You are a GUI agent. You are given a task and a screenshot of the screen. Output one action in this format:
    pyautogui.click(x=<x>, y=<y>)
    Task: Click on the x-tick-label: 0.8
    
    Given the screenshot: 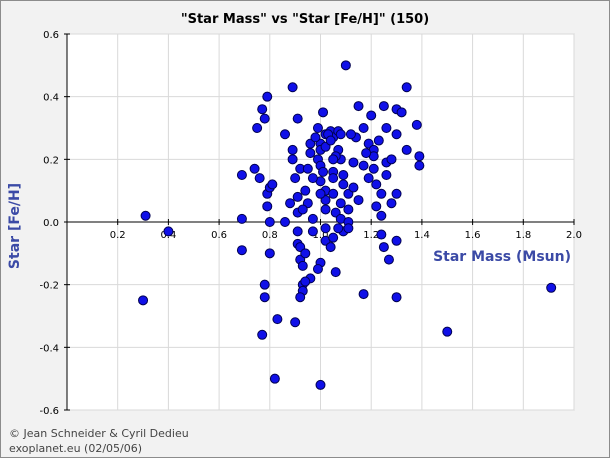 What is the action you would take?
    pyautogui.click(x=270, y=235)
    